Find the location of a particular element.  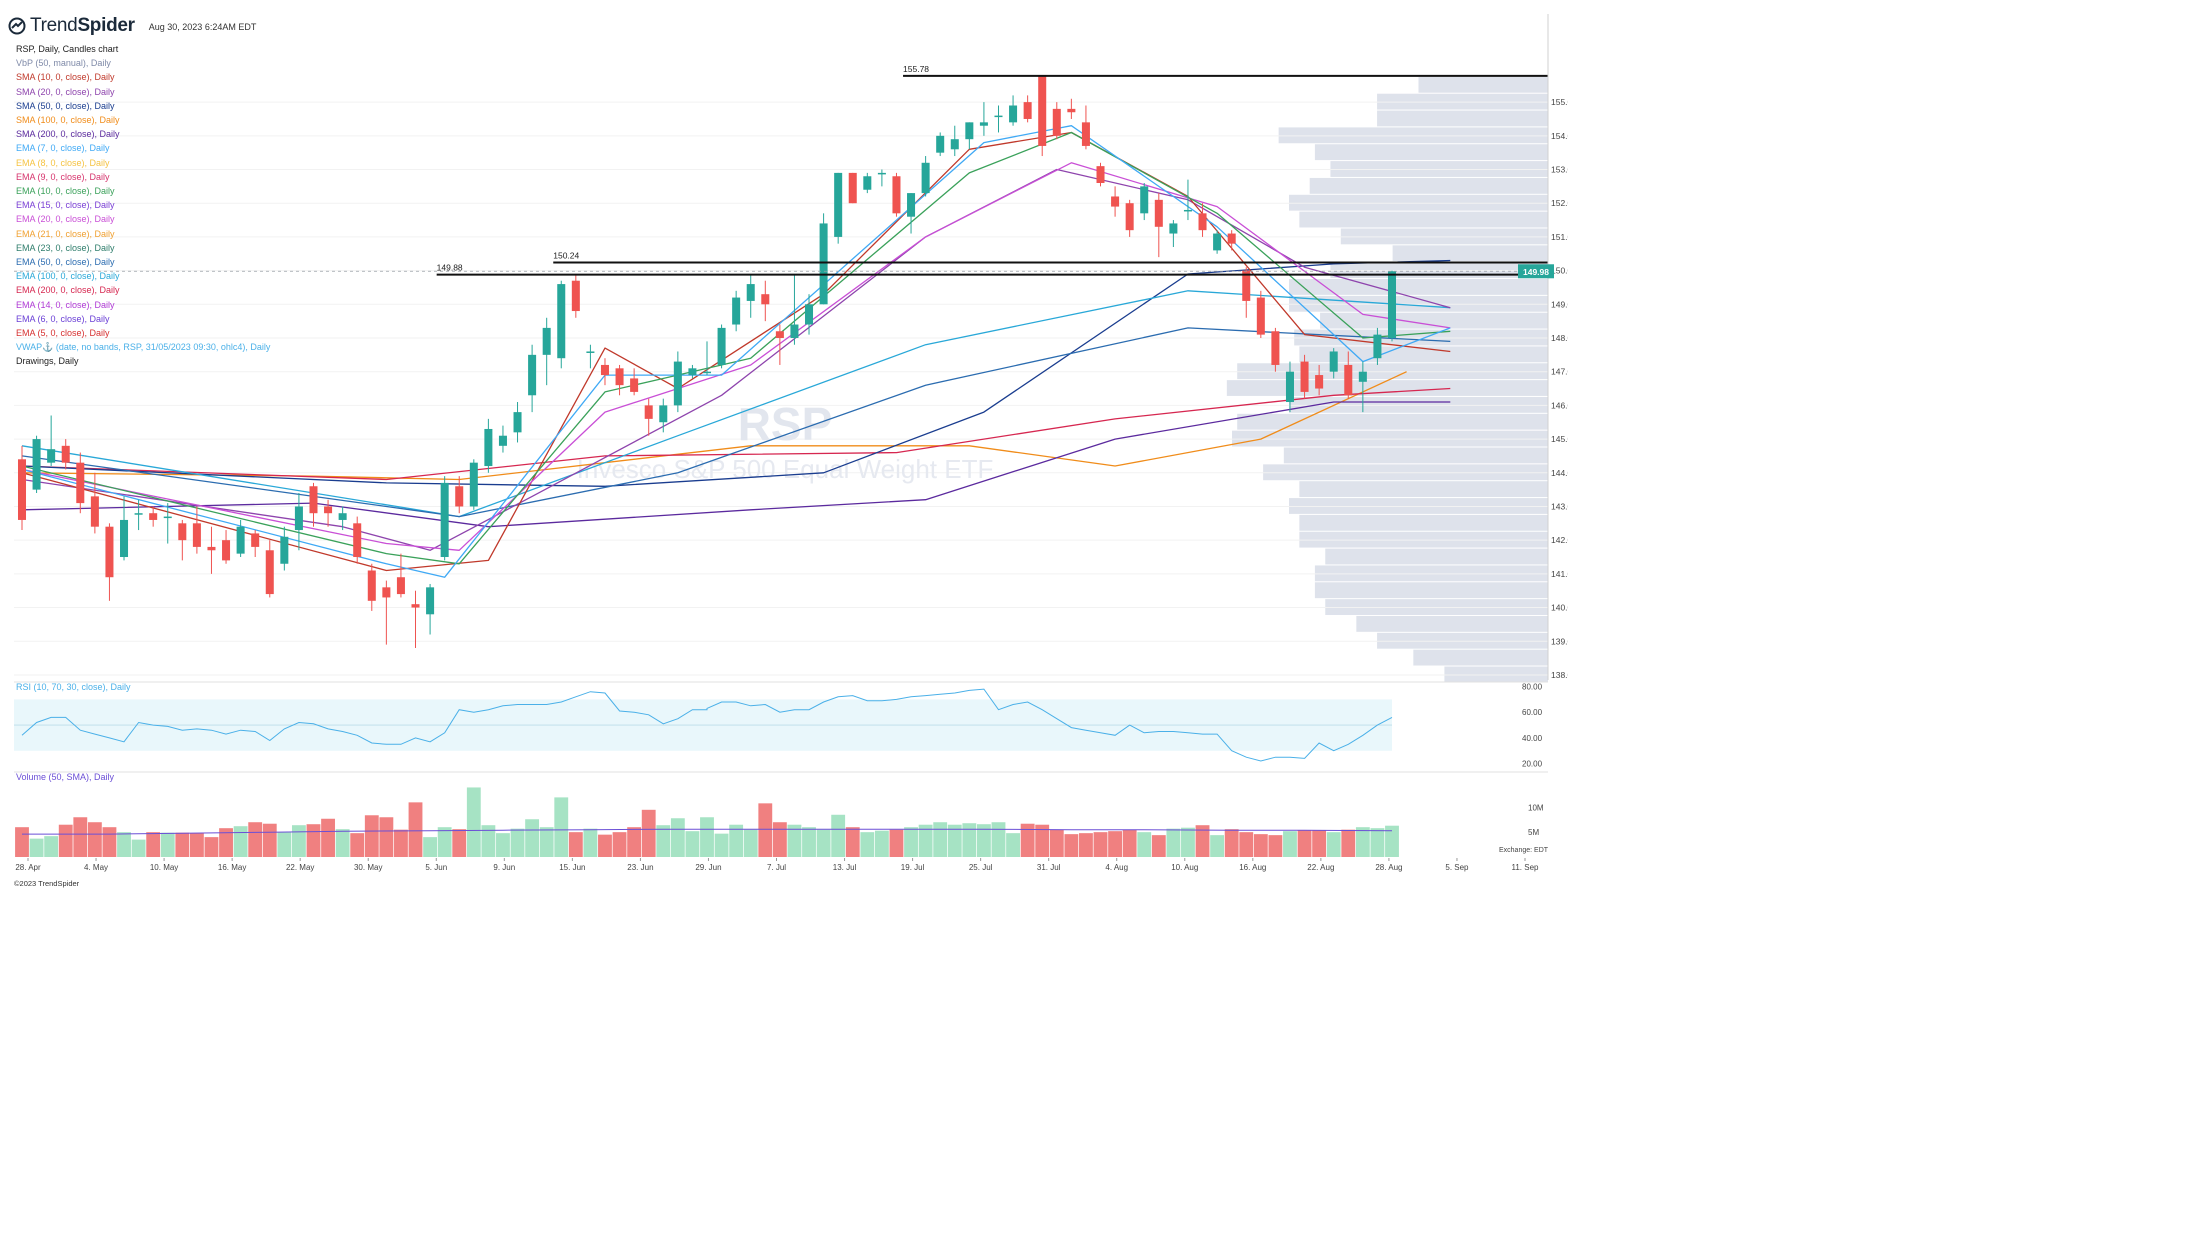

legend-item: EMA (23, 0, close), Daily is located at coordinates (65, 247).